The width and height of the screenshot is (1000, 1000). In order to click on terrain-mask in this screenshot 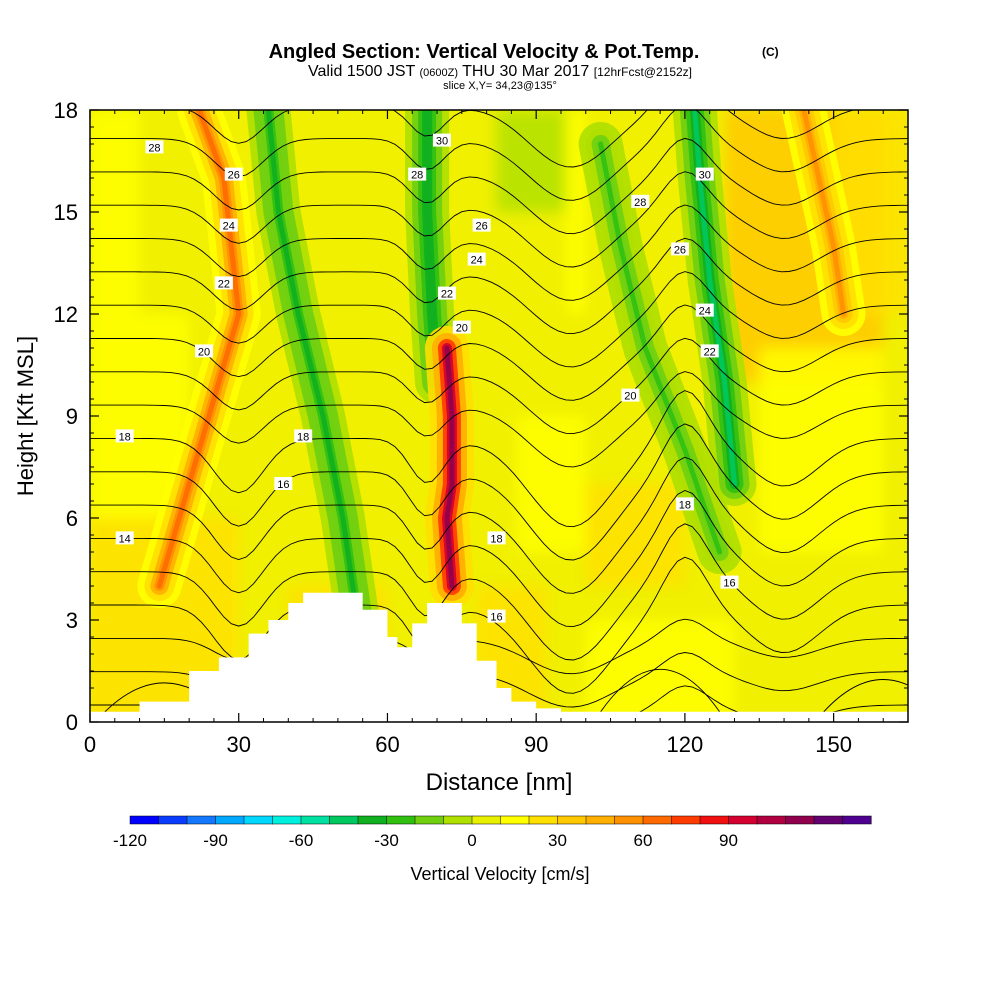, I will do `click(499, 657)`.